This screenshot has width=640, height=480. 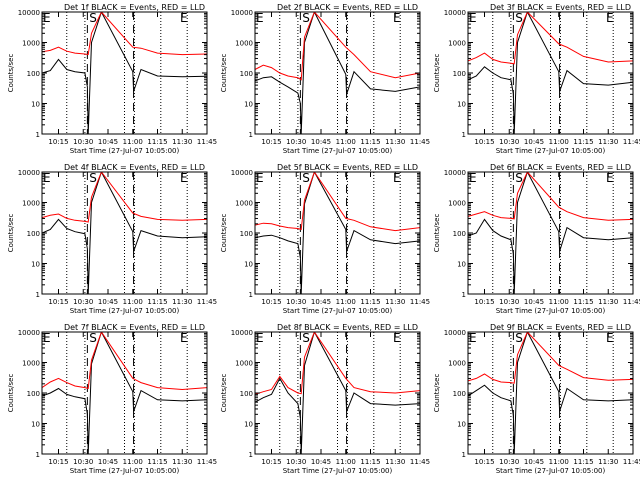 What do you see at coordinates (347, 7) in the screenshot?
I see `chart-title: Det 2f BLACK = Events, RED = LLD` at bounding box center [347, 7].